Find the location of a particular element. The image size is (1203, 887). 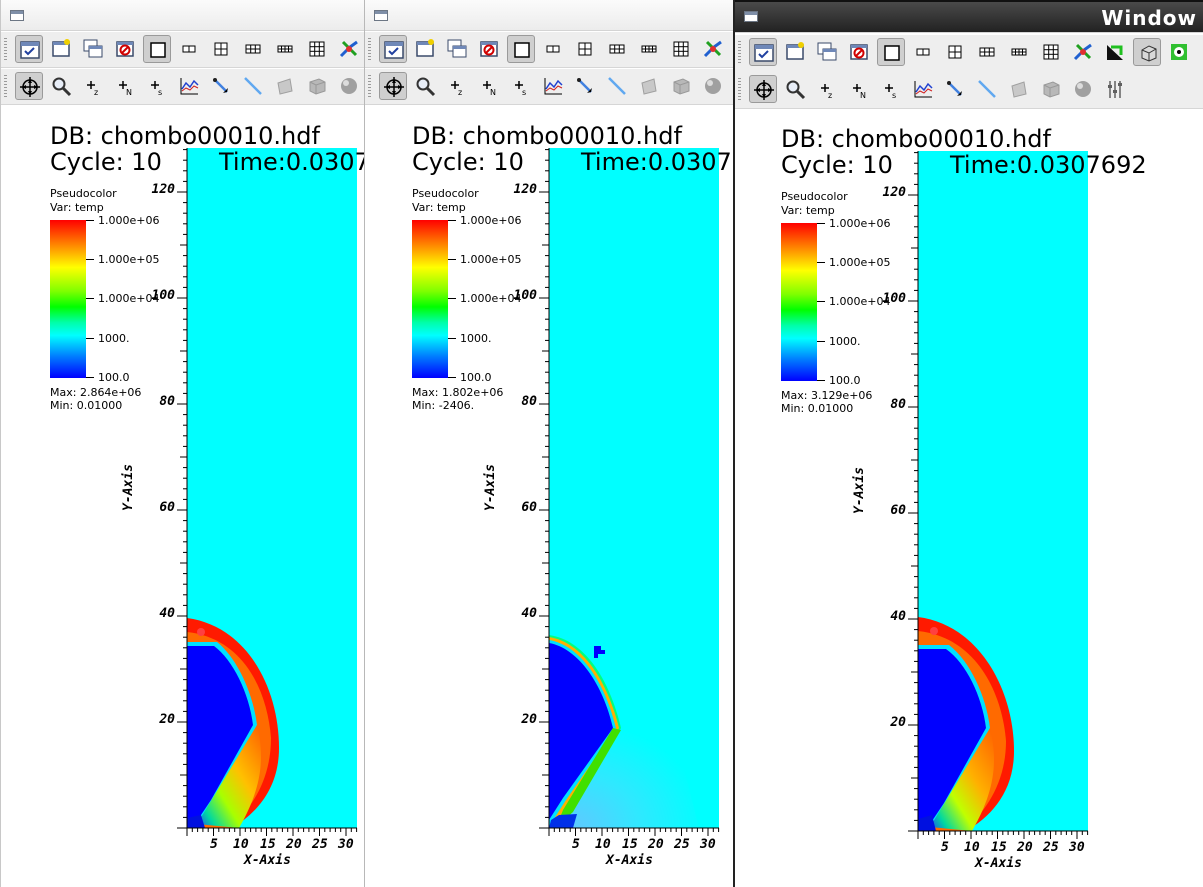

cube-view-button is located at coordinates (1147, 52).